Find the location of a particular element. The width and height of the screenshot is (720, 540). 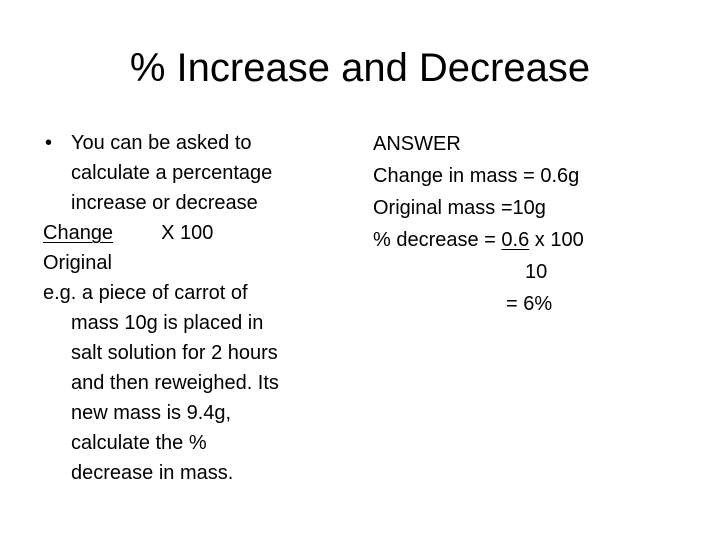

answer-result: = 6% is located at coordinates (529, 304).